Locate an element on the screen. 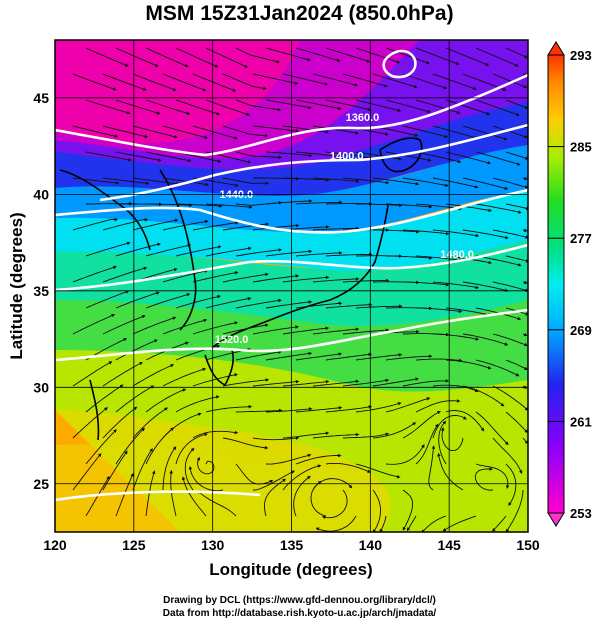  x-tick-label: 120 is located at coordinates (55, 545).